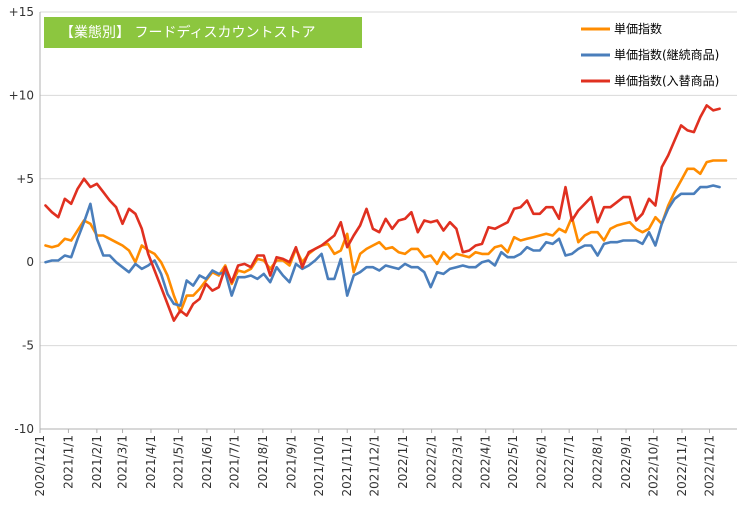 The width and height of the screenshot is (742, 509). Describe the element at coordinates (30, 262) in the screenshot. I see `y-tick-label: 0` at that location.